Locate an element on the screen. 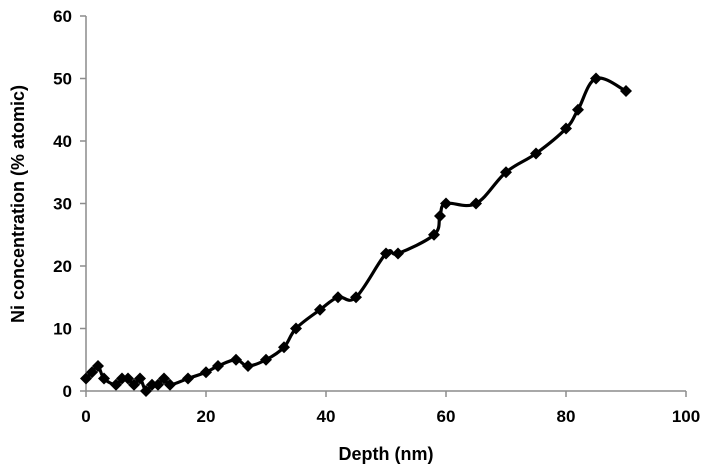 Image resolution: width=708 pixels, height=473 pixels. y-tick-label: 60 is located at coordinates (62, 16).